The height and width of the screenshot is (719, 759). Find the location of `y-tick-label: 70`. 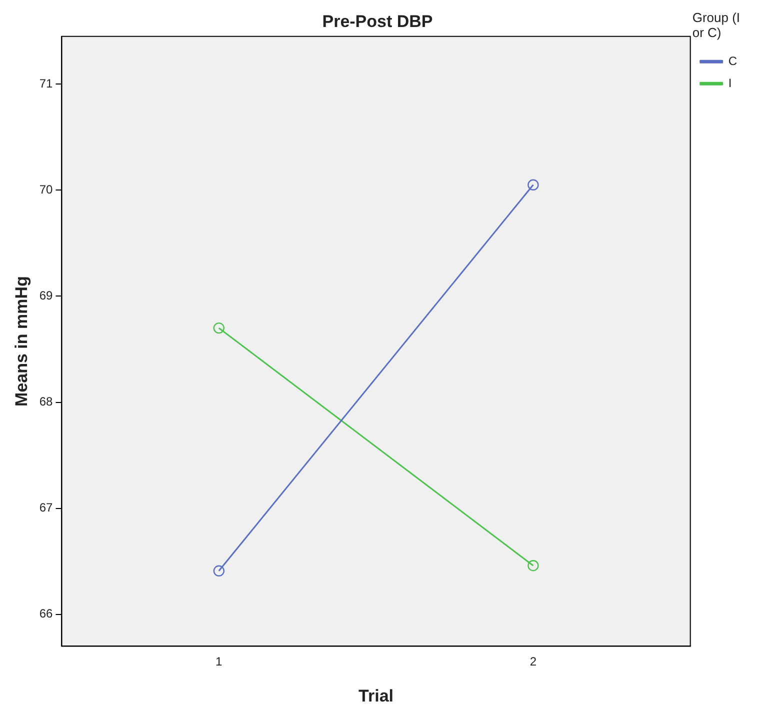

y-tick-label: 70 is located at coordinates (46, 189).